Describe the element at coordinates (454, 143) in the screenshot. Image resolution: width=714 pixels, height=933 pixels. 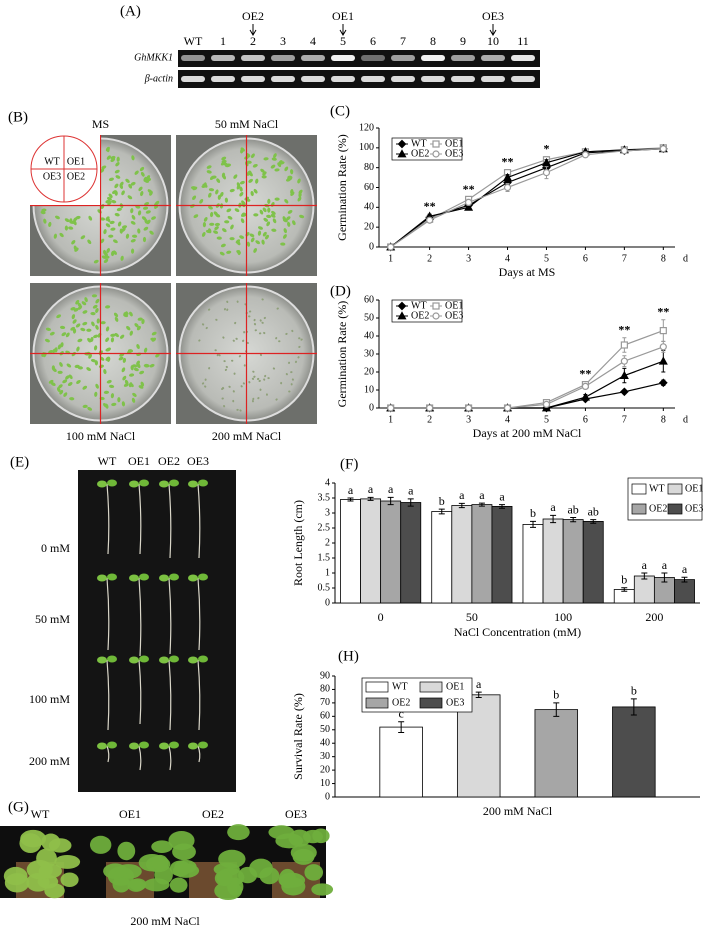
I see `legend-label: OE1` at that location.